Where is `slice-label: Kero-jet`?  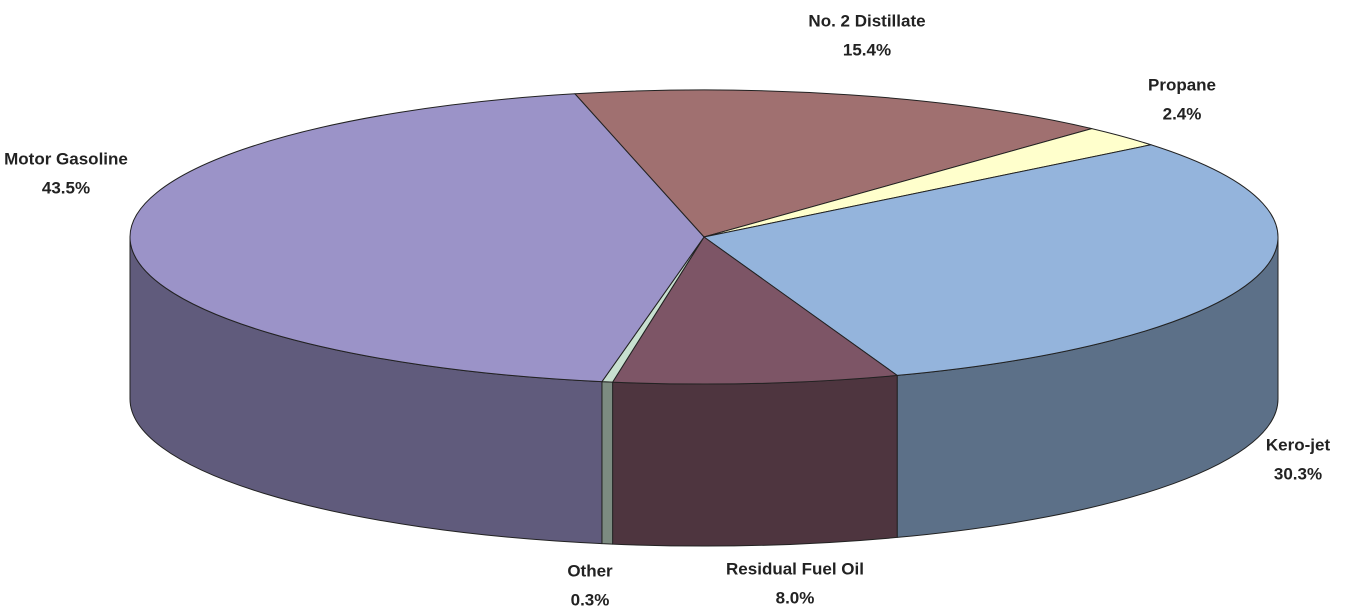 slice-label: Kero-jet is located at coordinates (1298, 444).